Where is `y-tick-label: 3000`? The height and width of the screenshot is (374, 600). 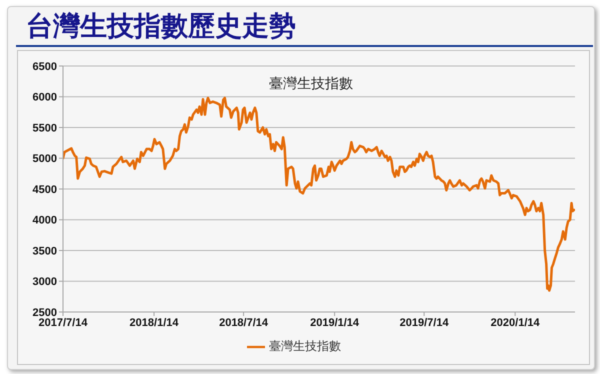 y-tick-label: 3000 is located at coordinates (44, 282).